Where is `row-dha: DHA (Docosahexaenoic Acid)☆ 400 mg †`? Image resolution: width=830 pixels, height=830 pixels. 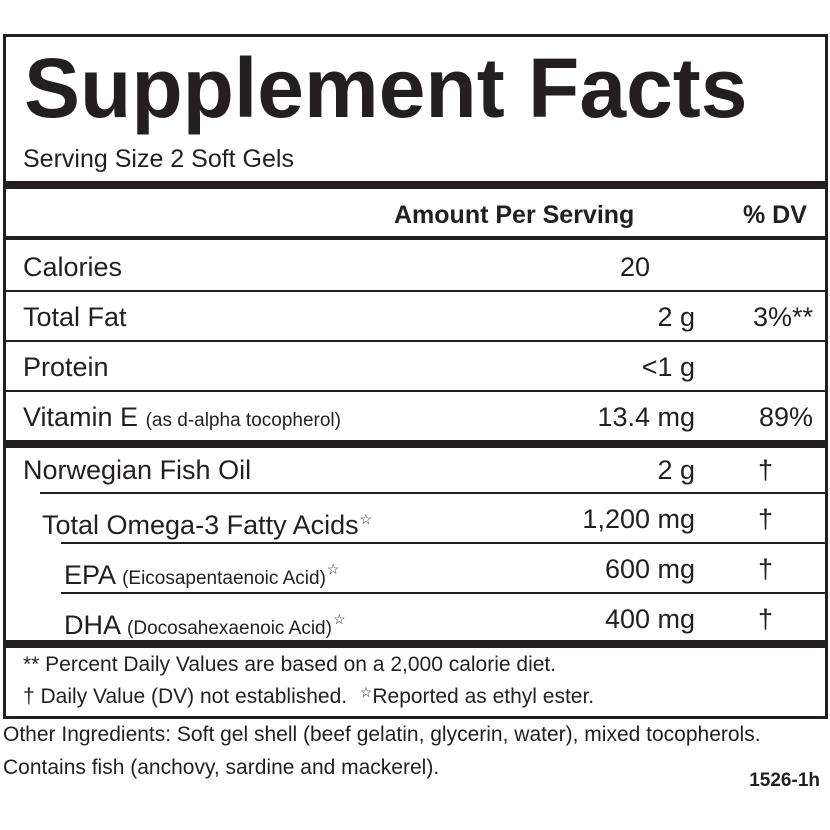
row-dha: DHA (Docosahexaenoic Acid)☆ 400 mg † is located at coordinates (415, 619).